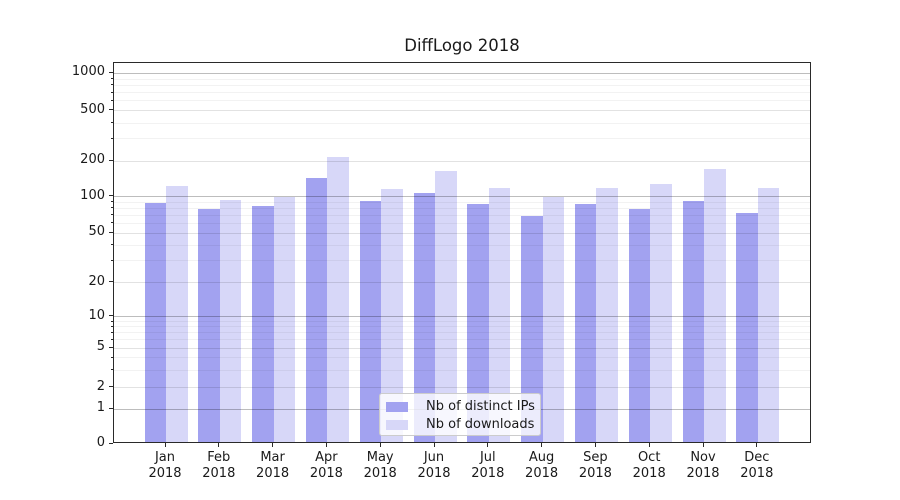  Describe the element at coordinates (100, 386) in the screenshot. I see `y-tick-label: 2` at that location.